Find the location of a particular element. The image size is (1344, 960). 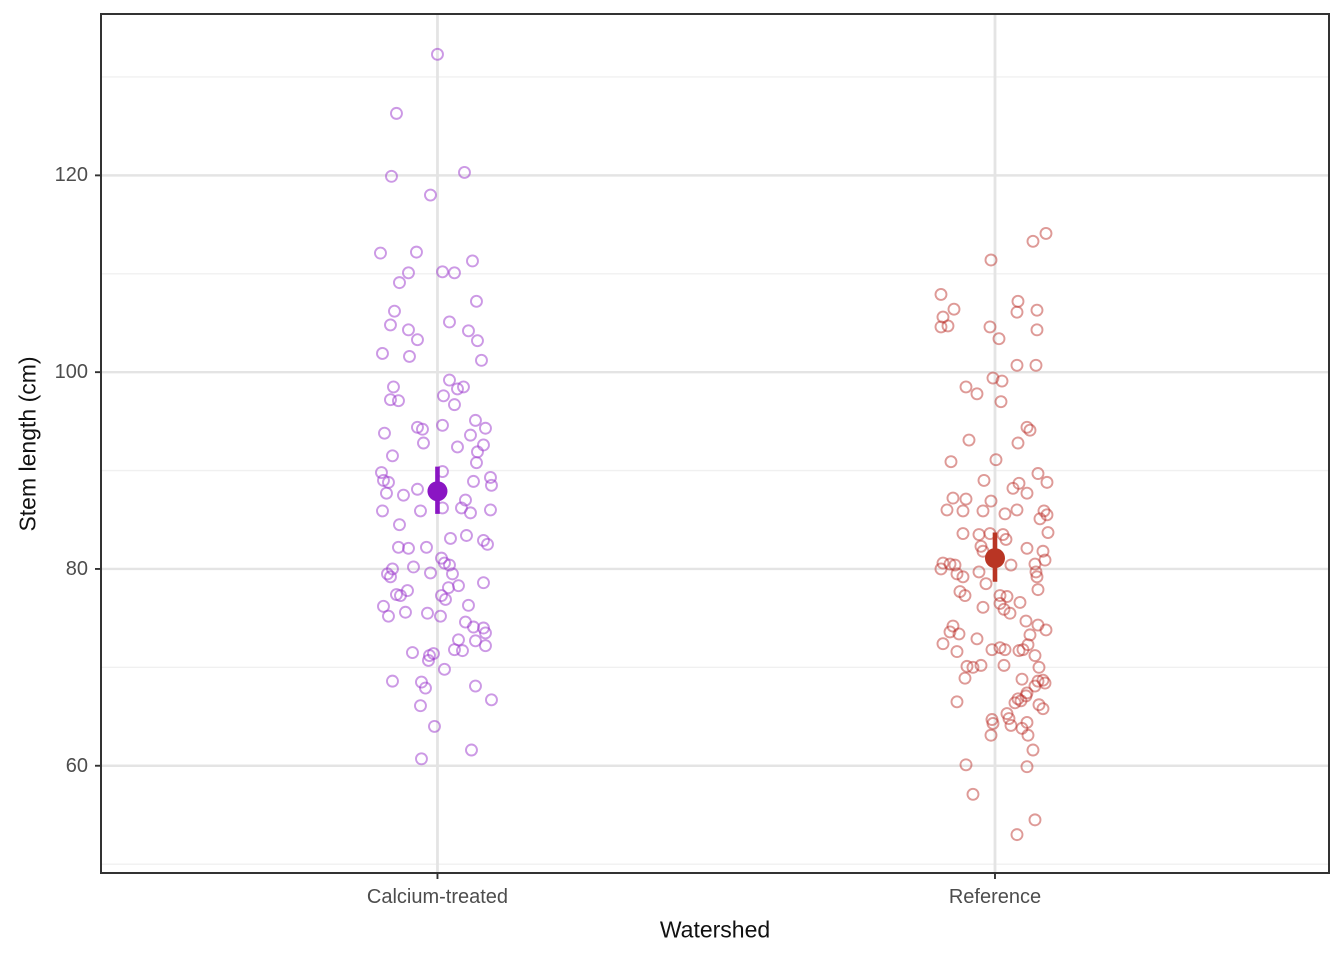

y-tick-label: 80 is located at coordinates (76, 568).